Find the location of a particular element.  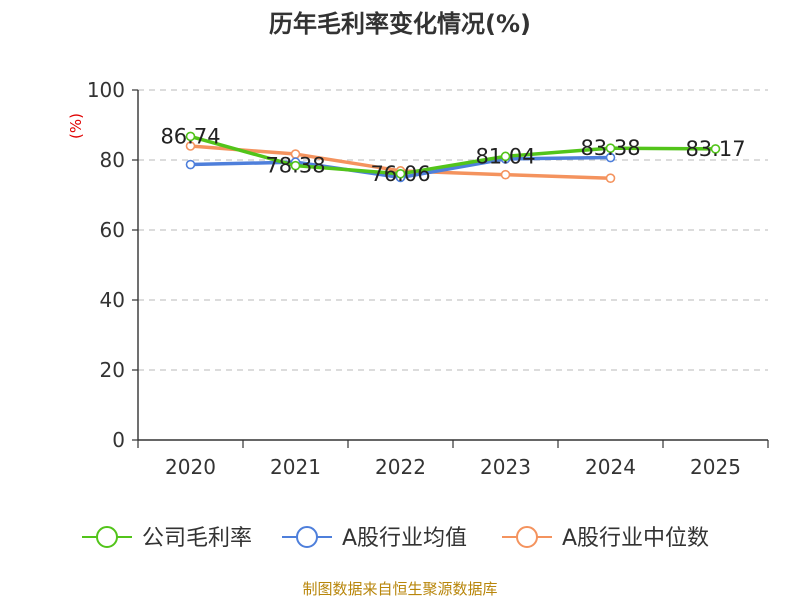

data-label: 76.06 is located at coordinates (400, 174).